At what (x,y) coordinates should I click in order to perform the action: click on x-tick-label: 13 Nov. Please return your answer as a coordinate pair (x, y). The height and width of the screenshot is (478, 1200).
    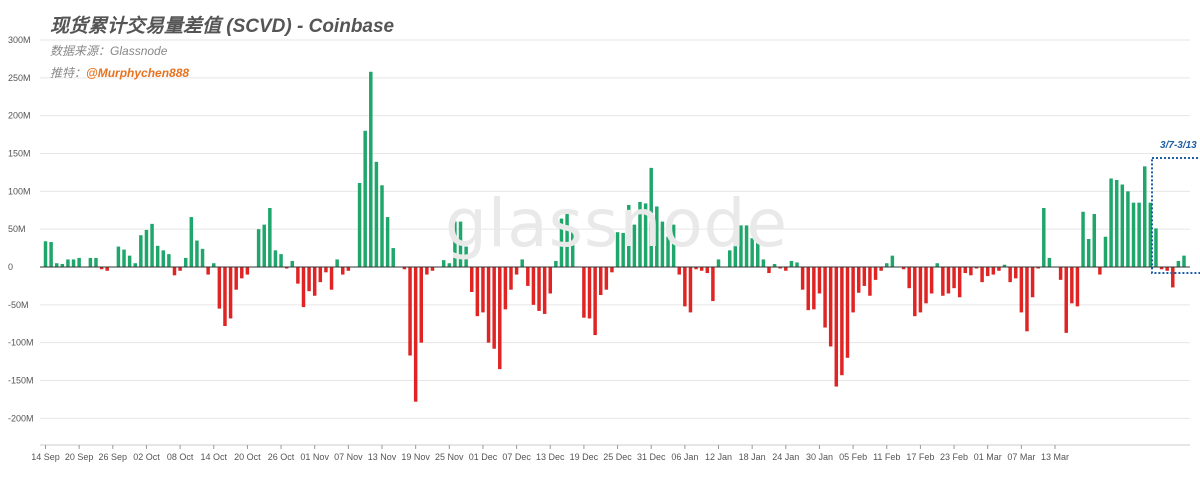
    Looking at the image, I should click on (382, 457).